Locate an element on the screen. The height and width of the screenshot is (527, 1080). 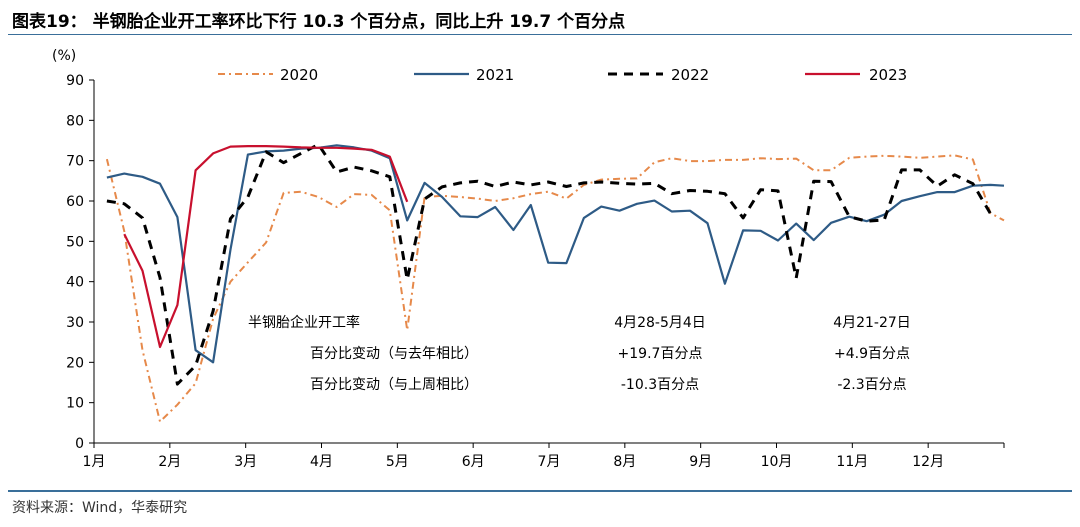
x-tick-label: 9月 is located at coordinates (700, 462).